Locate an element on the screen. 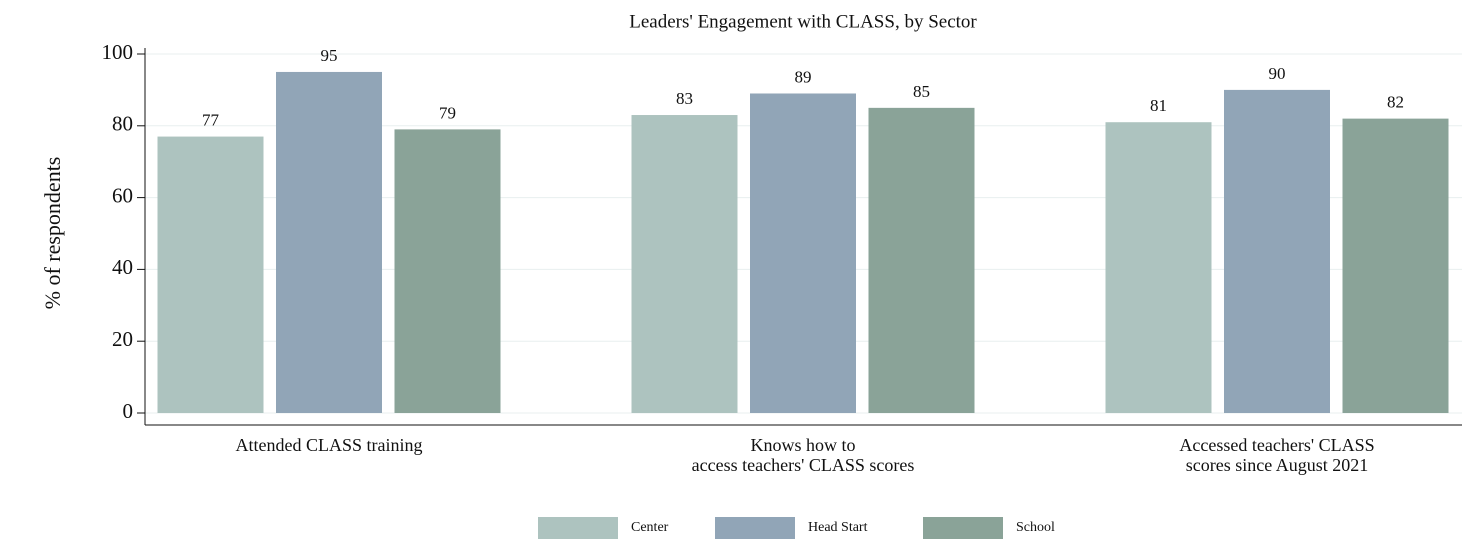 The image size is (1483, 542). y-tick-label: 0 is located at coordinates (128, 411).